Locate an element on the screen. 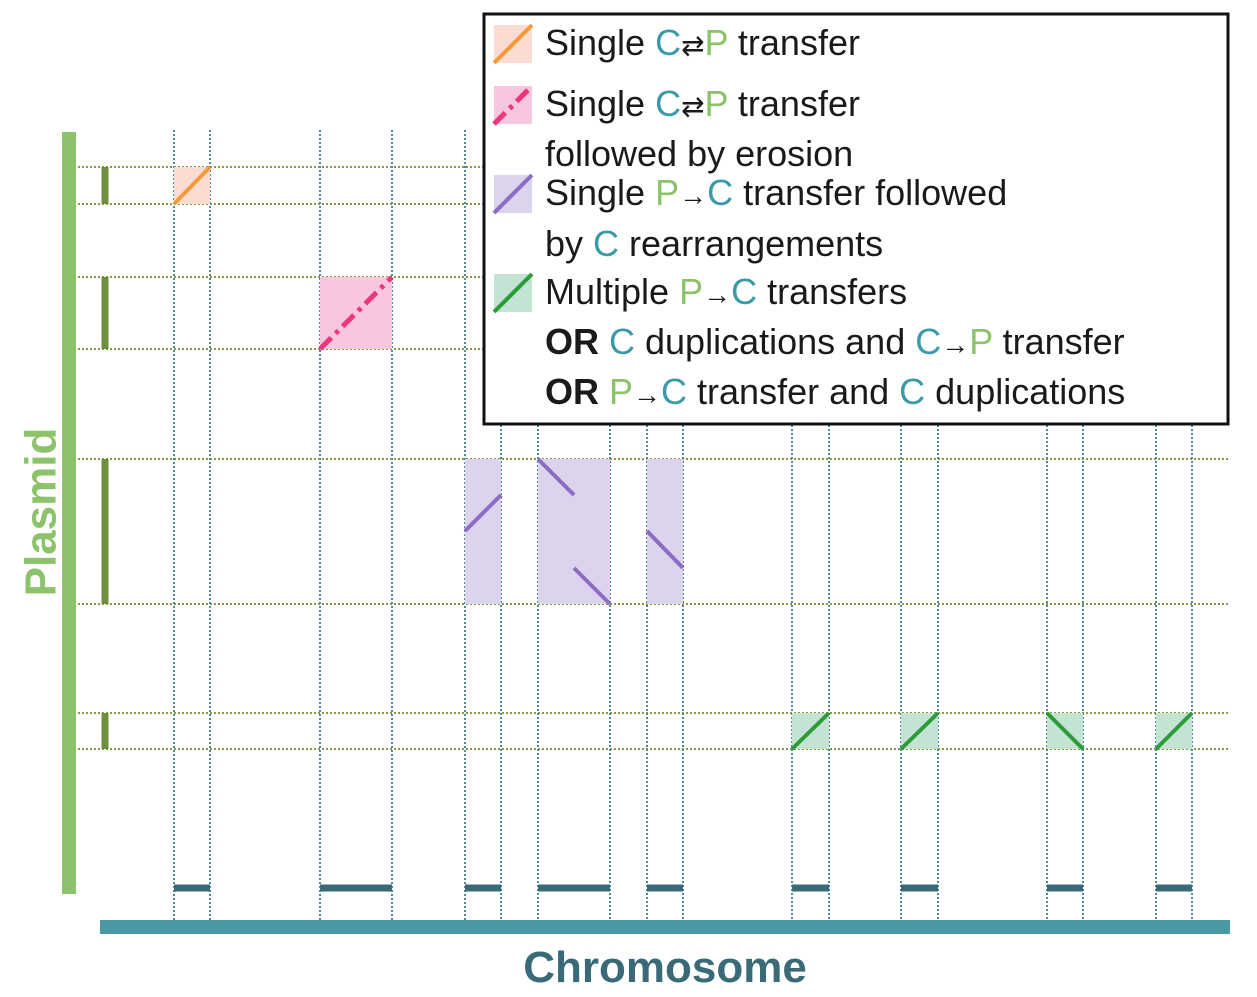  legend-line: OR P→C transfer and C duplications is located at coordinates (835, 391).